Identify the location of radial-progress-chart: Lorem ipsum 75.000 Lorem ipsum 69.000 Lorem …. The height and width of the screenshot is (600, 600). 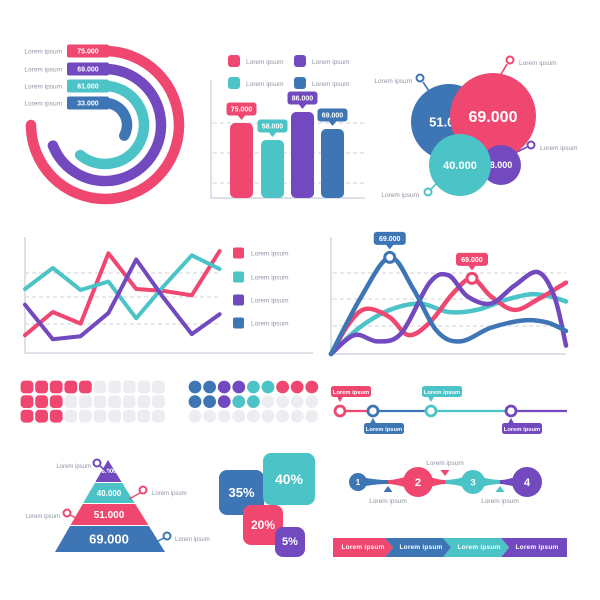
(107, 117).